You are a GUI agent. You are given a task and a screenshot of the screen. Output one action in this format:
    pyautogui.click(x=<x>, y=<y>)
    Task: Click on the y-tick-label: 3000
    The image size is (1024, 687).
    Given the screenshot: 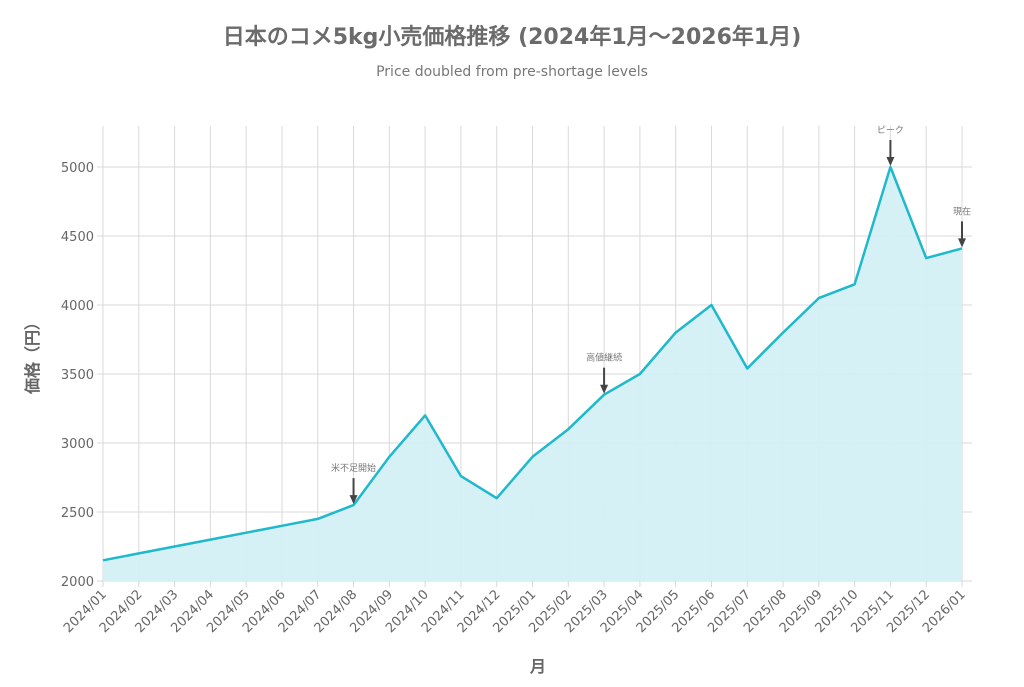 What is the action you would take?
    pyautogui.click(x=77, y=444)
    